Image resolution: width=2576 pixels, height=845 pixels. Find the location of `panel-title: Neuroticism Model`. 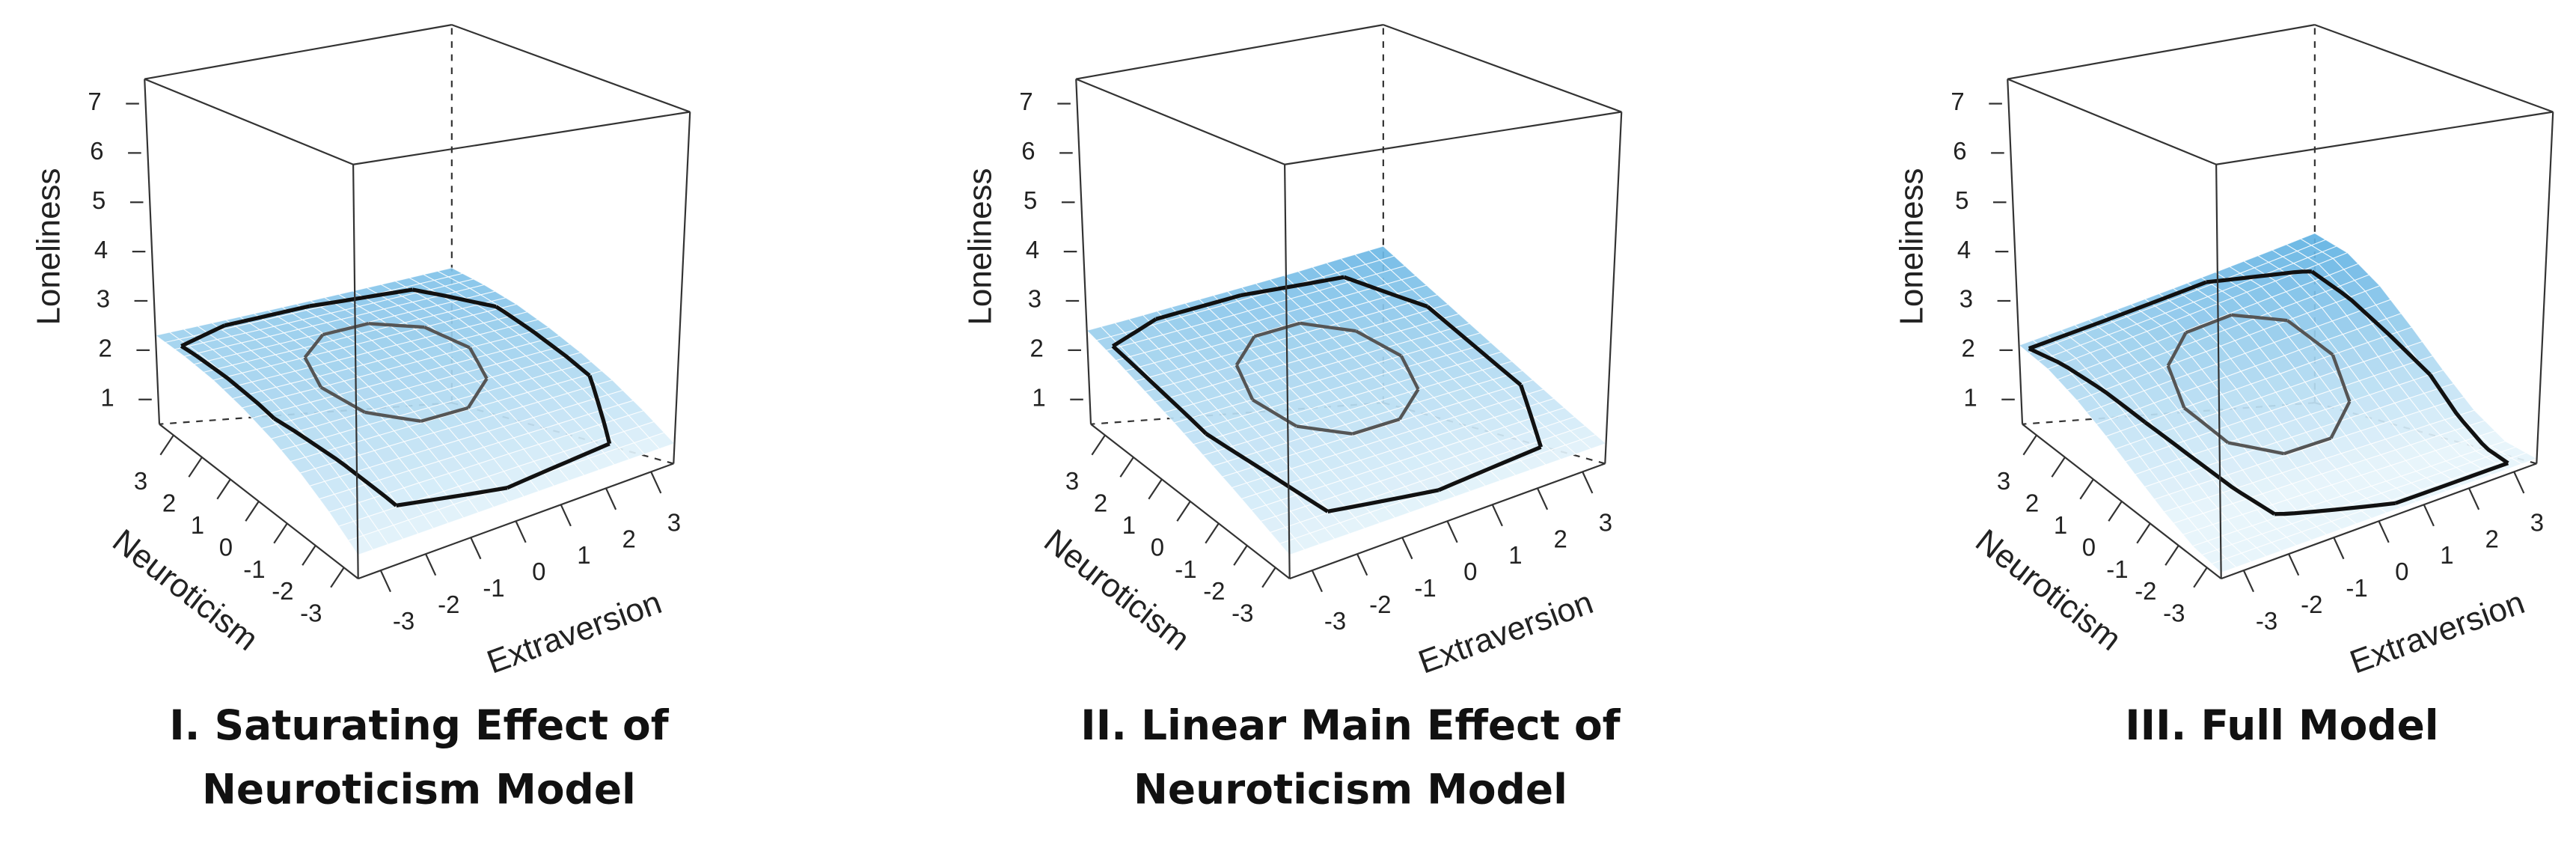

panel-title: Neuroticism Model is located at coordinates (1350, 790).